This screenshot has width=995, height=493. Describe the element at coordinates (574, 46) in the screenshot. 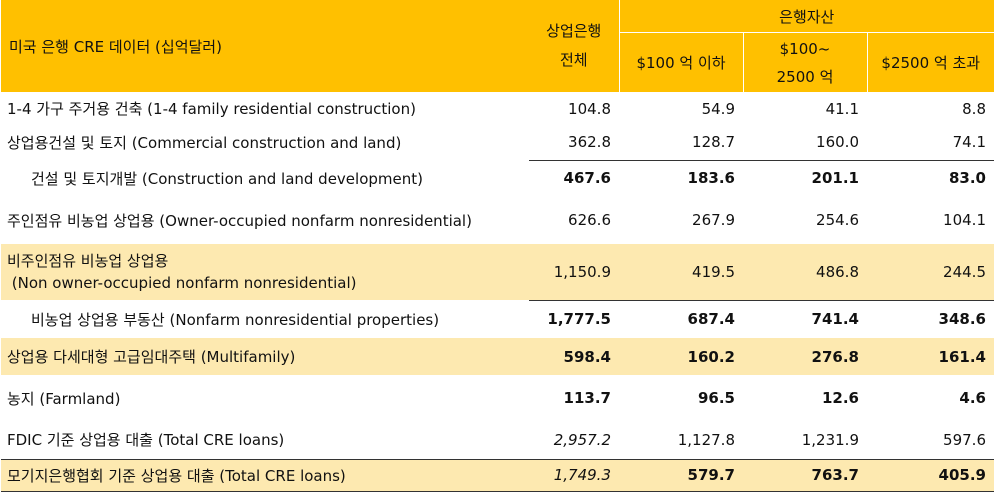

I see `header-total: 상업은행 전체` at that location.